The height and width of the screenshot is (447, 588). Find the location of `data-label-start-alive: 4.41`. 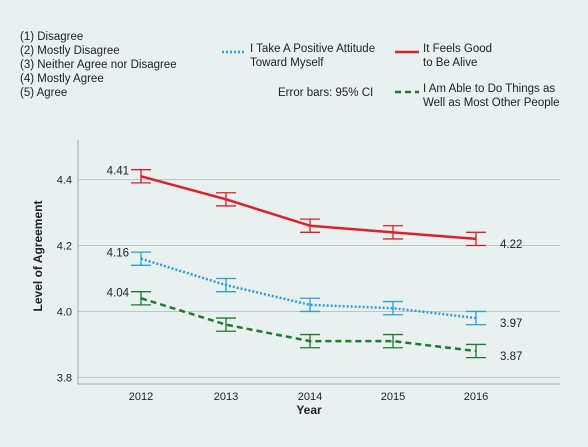

data-label-start-alive: 4.41 is located at coordinates (118, 171).